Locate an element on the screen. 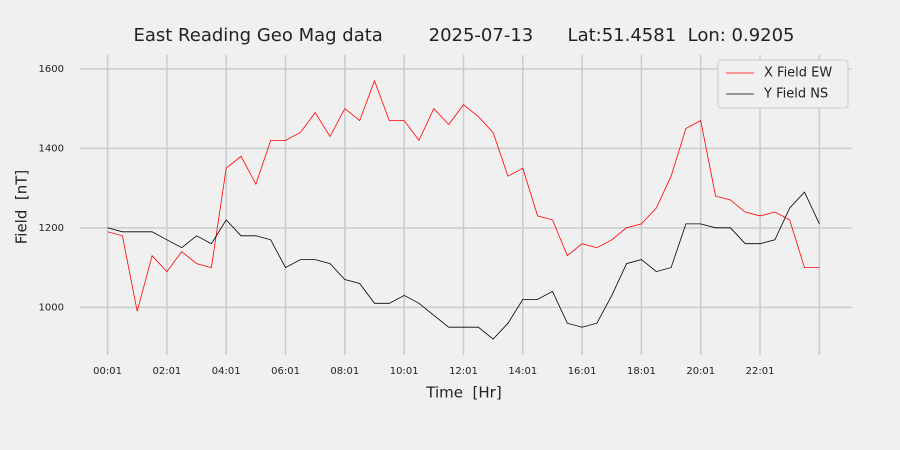 Image resolution: width=900 pixels, height=450 pixels. x-tick-label: 10:01 is located at coordinates (404, 371).